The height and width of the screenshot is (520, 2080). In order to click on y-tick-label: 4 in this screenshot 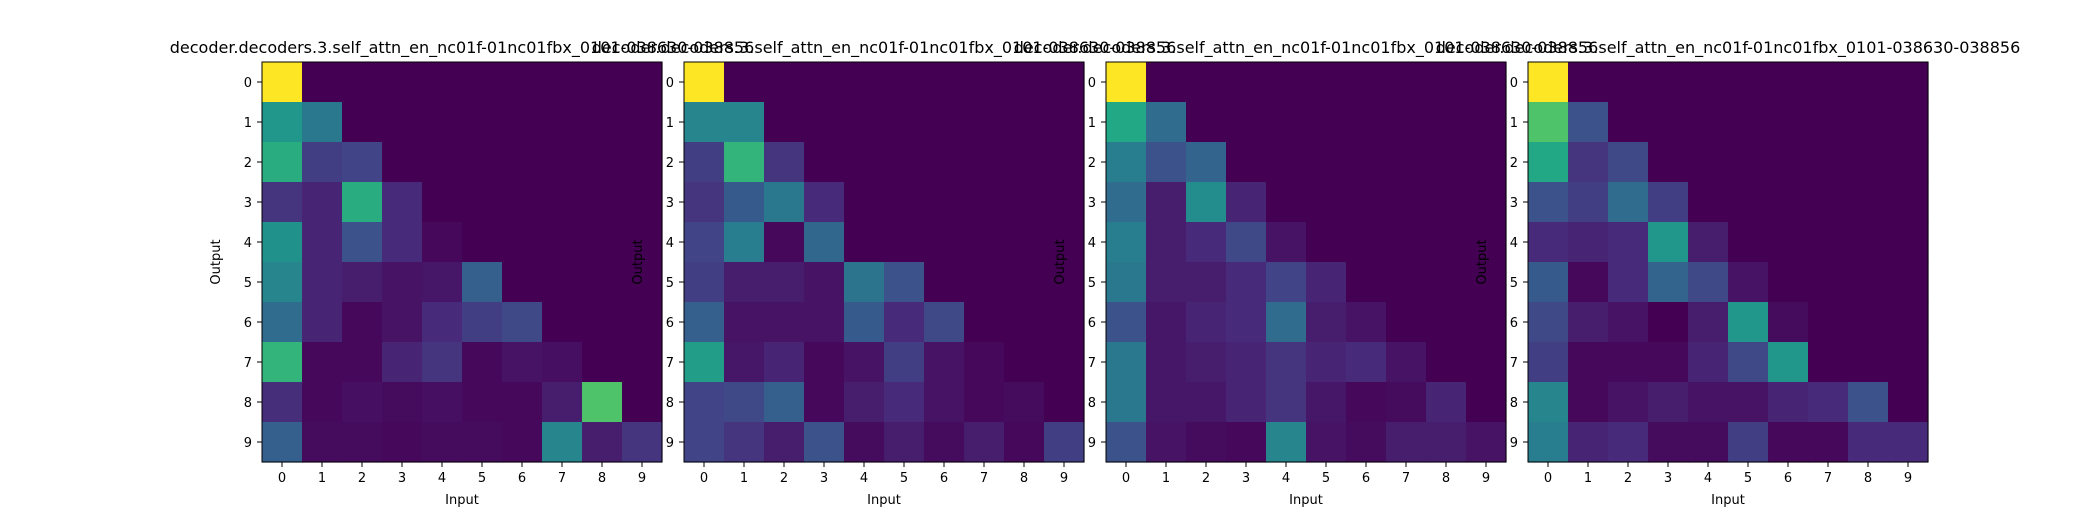, I will do `click(670, 243)`.